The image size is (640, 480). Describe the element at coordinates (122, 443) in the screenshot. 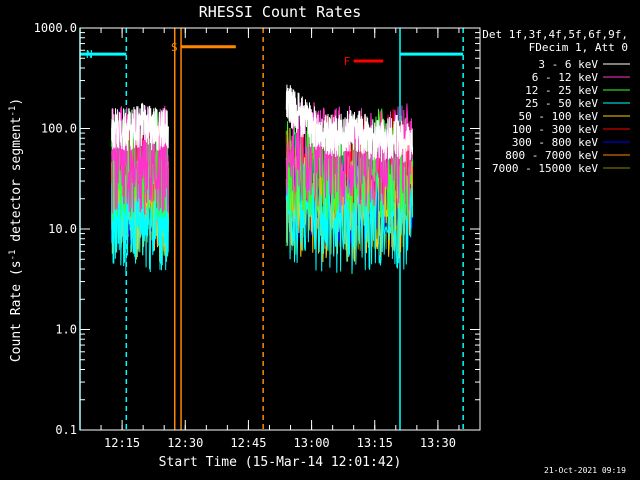

I see `x-tick-label: 12:15` at that location.